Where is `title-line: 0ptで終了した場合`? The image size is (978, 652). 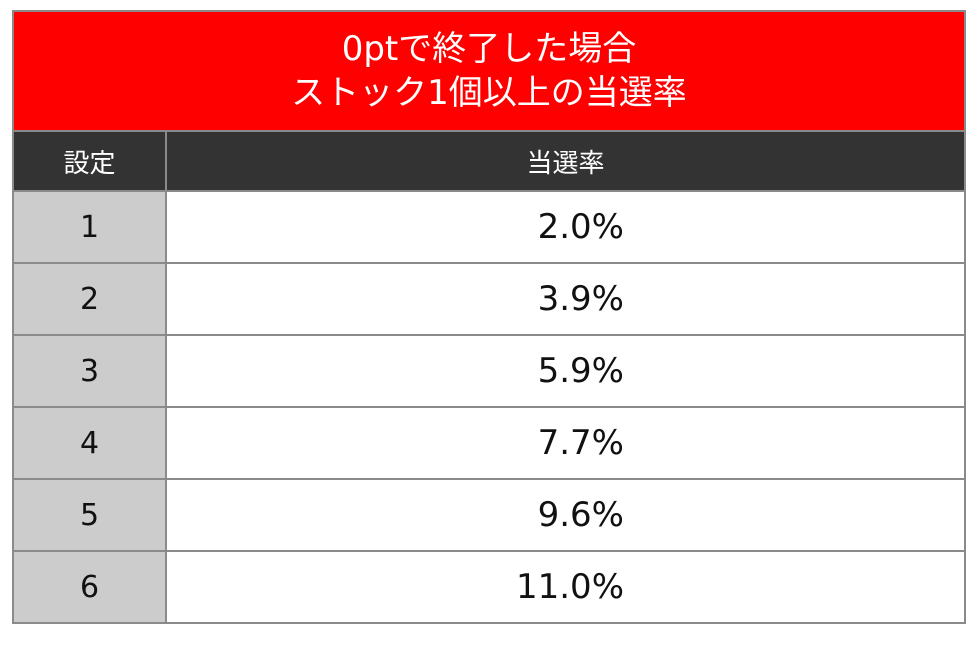
title-line: 0ptで終了した場合 is located at coordinates (489, 49).